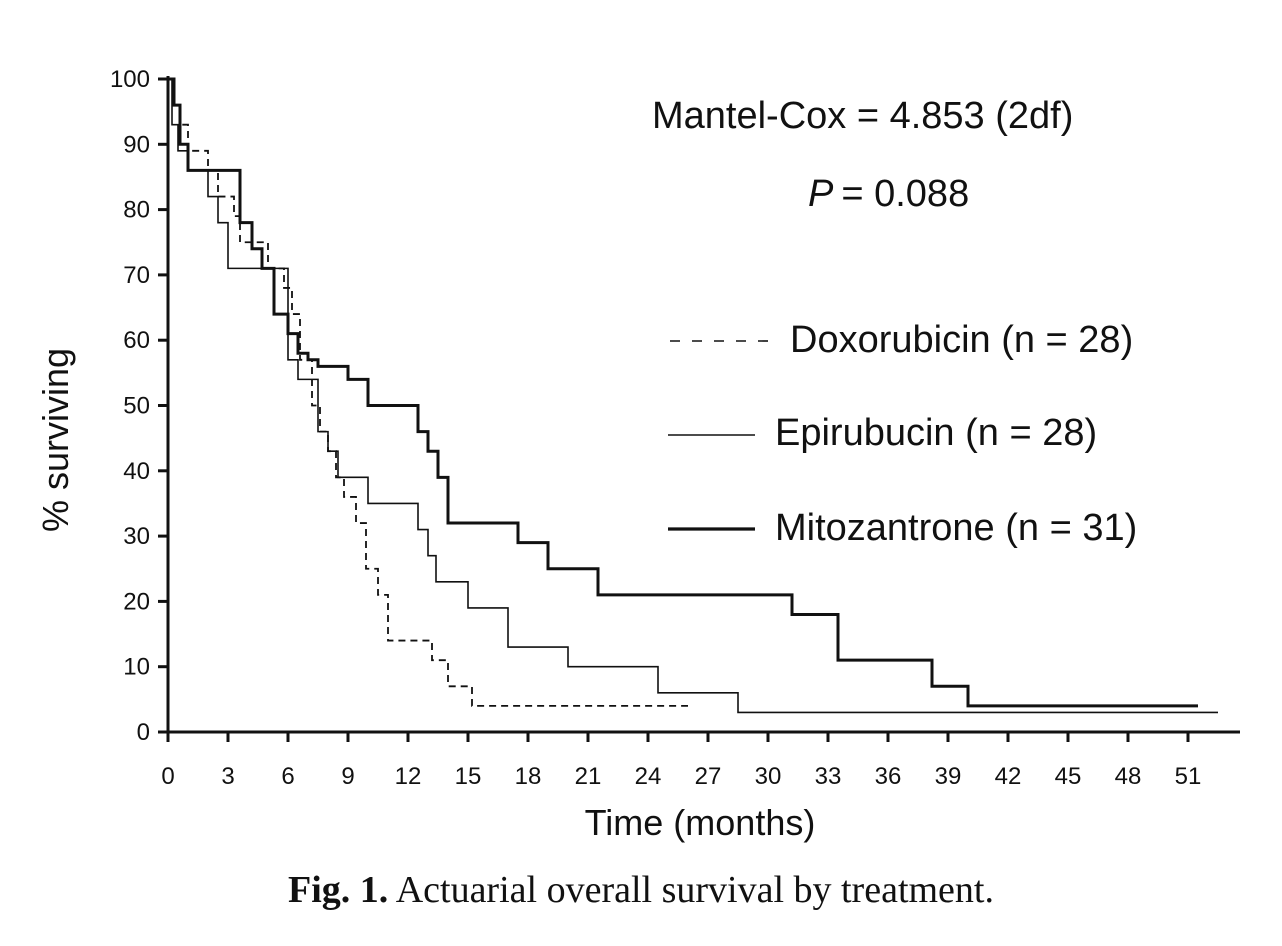 The width and height of the screenshot is (1282, 946). What do you see at coordinates (408, 776) in the screenshot?
I see `x-tick-label: 12` at bounding box center [408, 776].